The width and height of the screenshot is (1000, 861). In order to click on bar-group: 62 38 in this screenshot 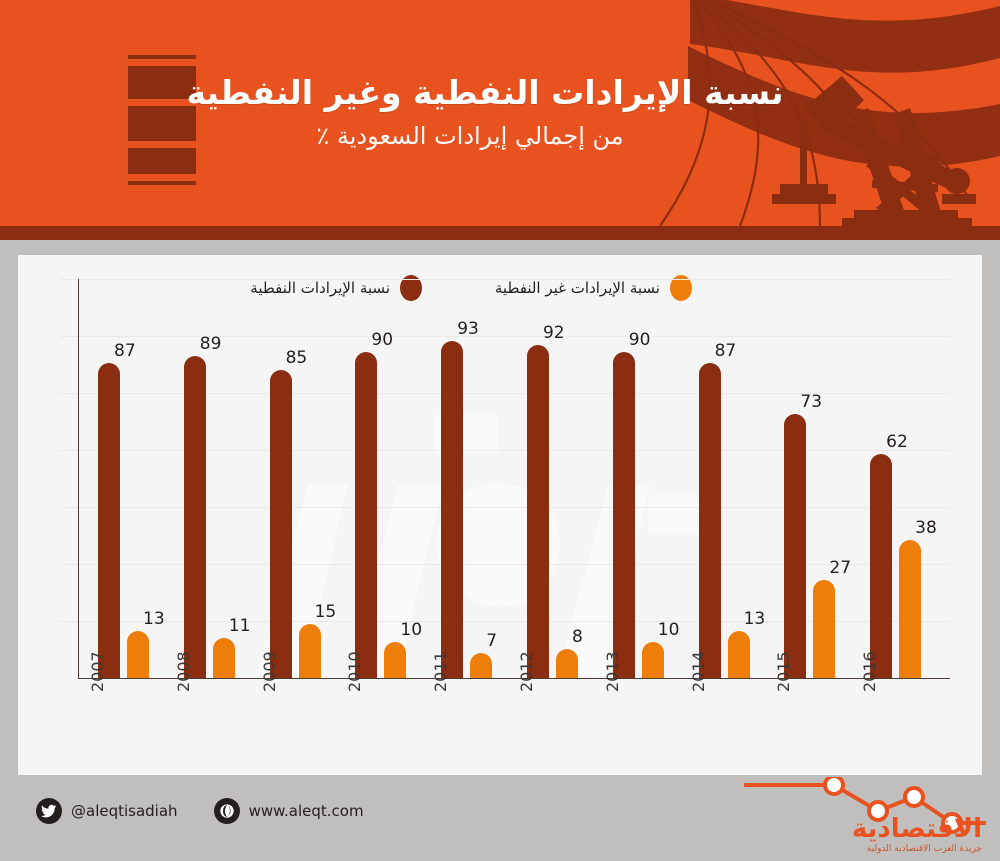, I will do `click(905, 478)`.